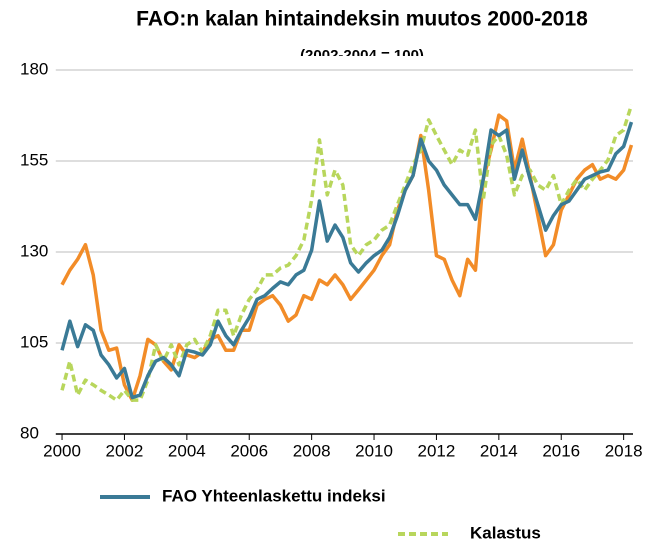 This screenshot has width=657, height=545. What do you see at coordinates (34, 159) in the screenshot?
I see `y-tick-label: 155` at bounding box center [34, 159].